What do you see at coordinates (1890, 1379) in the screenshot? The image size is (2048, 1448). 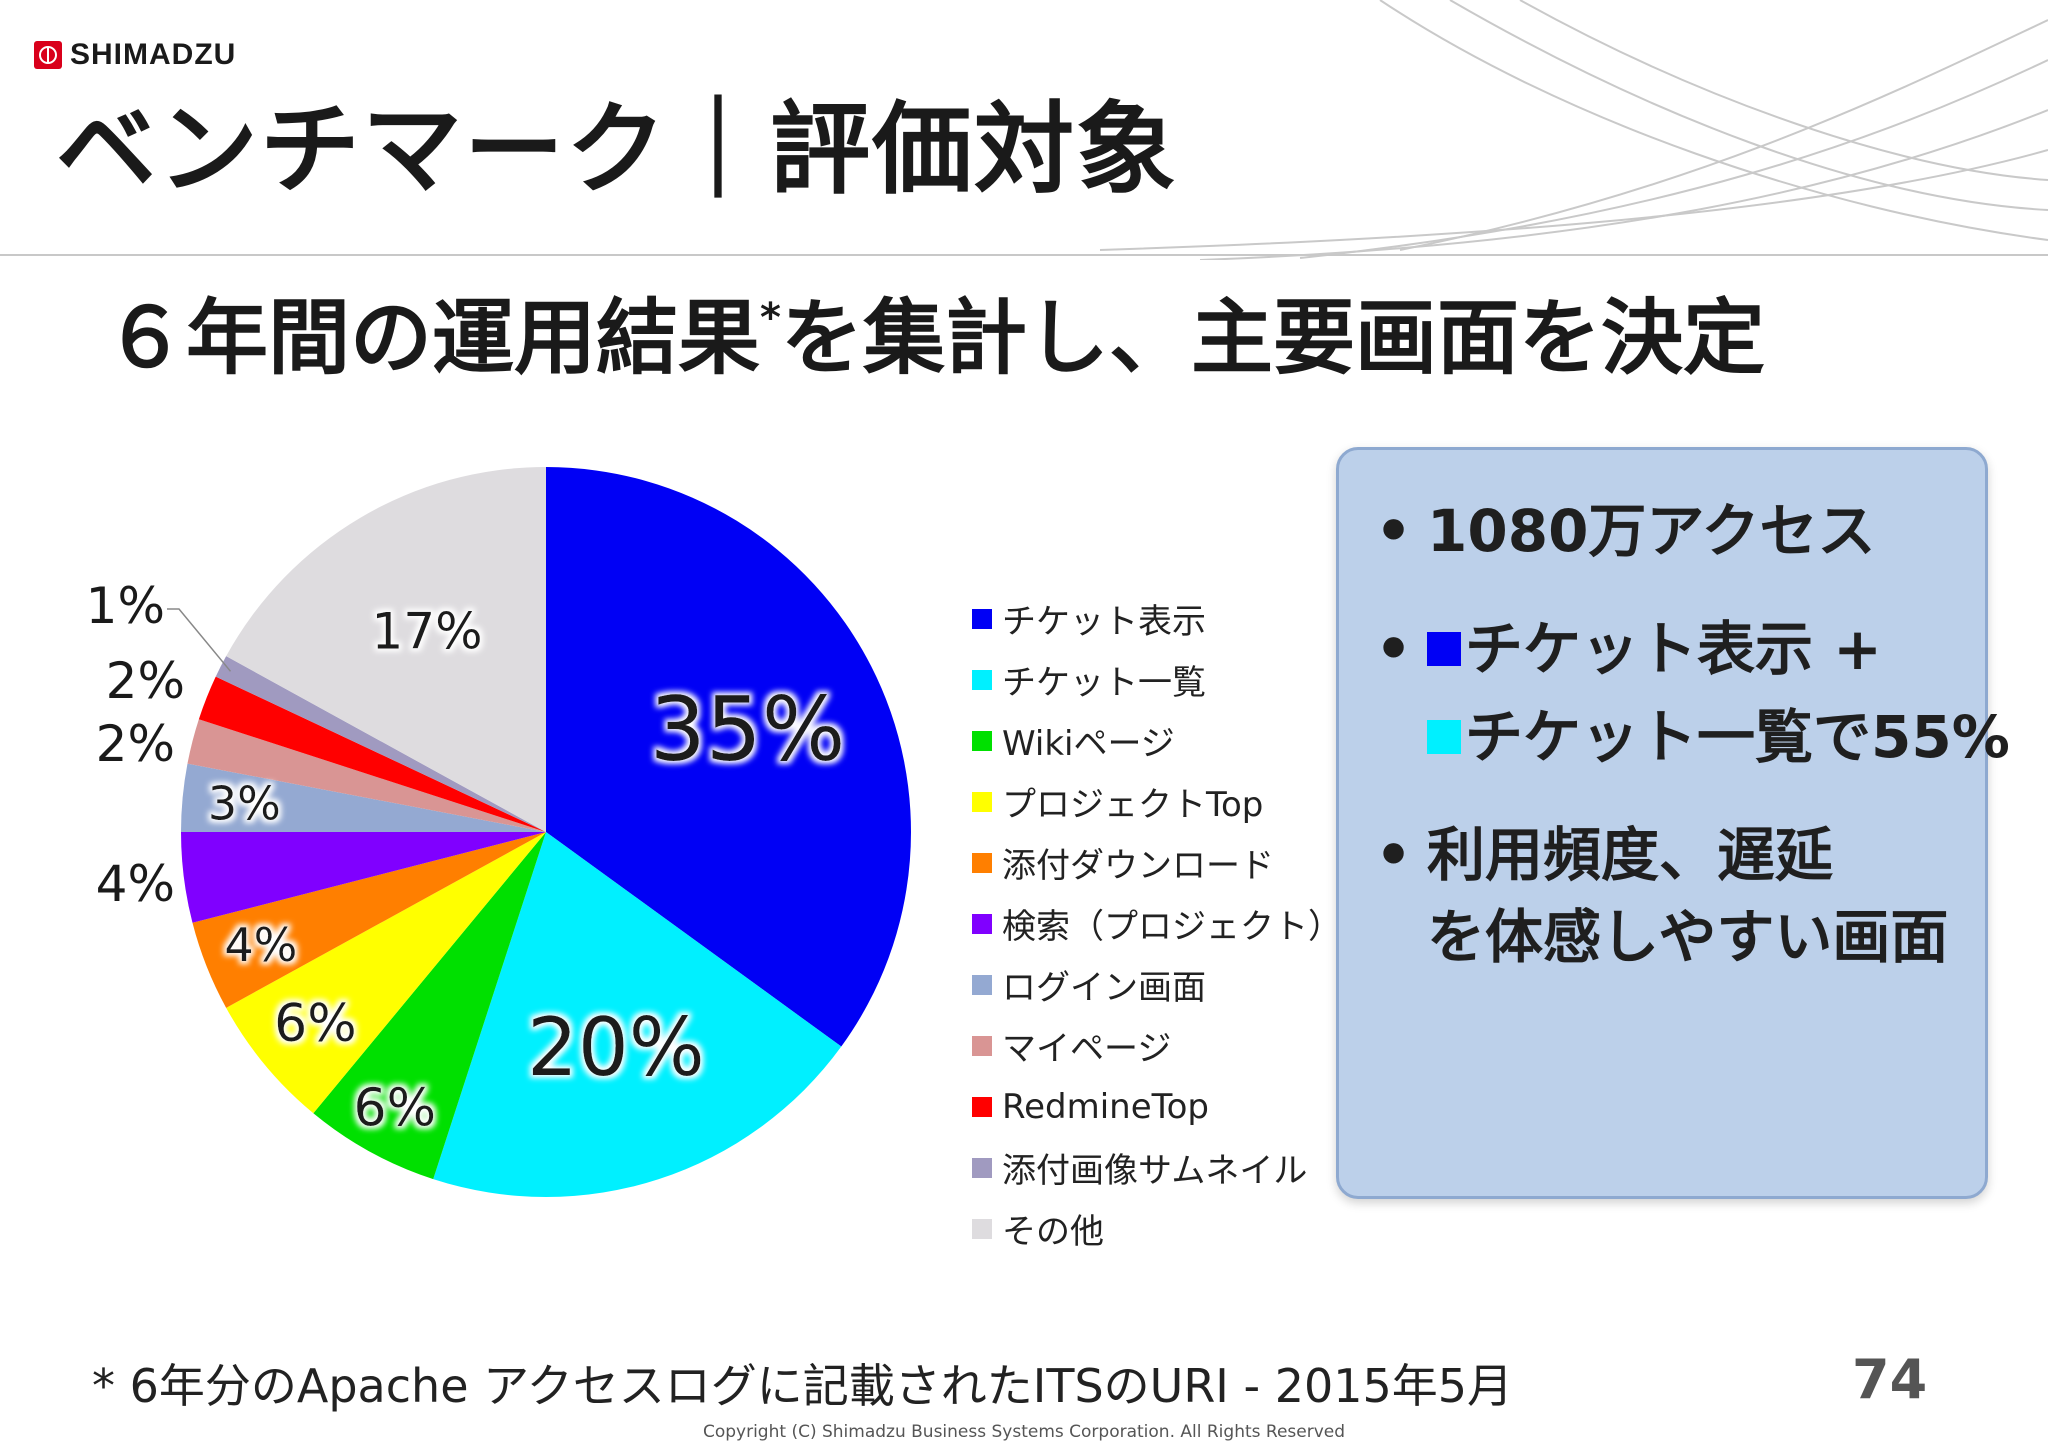 I see `page-number: 74` at bounding box center [1890, 1379].